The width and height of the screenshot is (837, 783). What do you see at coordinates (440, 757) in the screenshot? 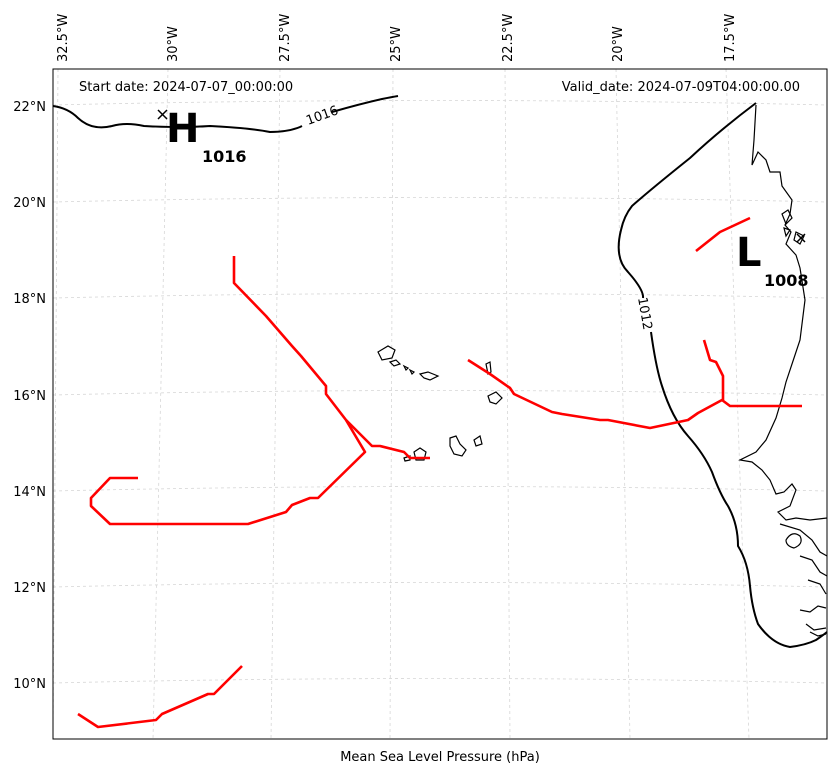
I see `map-title: Mean Sea Level Pressure (hPa)` at bounding box center [440, 757].